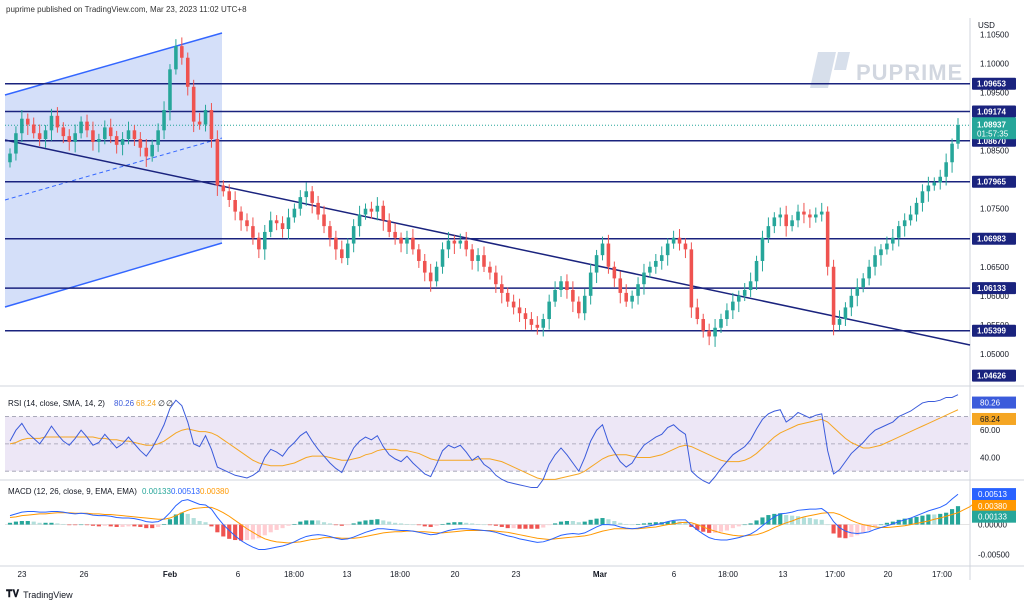 This screenshot has width=1024, height=610. Describe the element at coordinates (156, 491) in the screenshot. I see `macd-hist-value: 0.00133` at that location.